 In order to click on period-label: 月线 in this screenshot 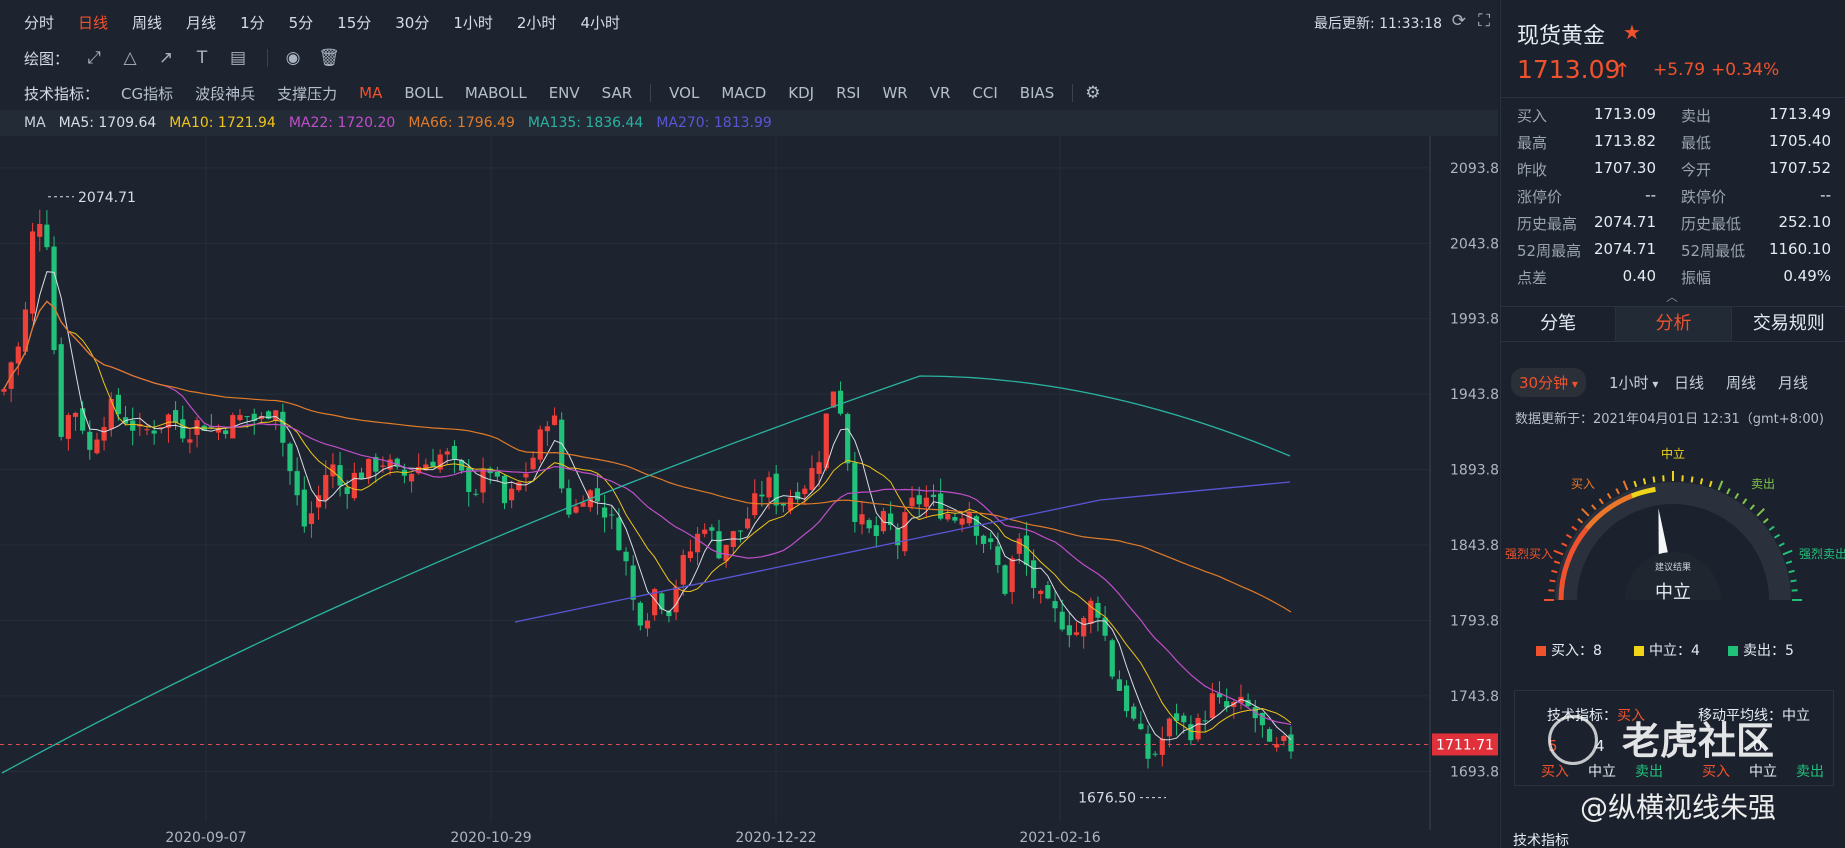, I will do `click(1793, 383)`.